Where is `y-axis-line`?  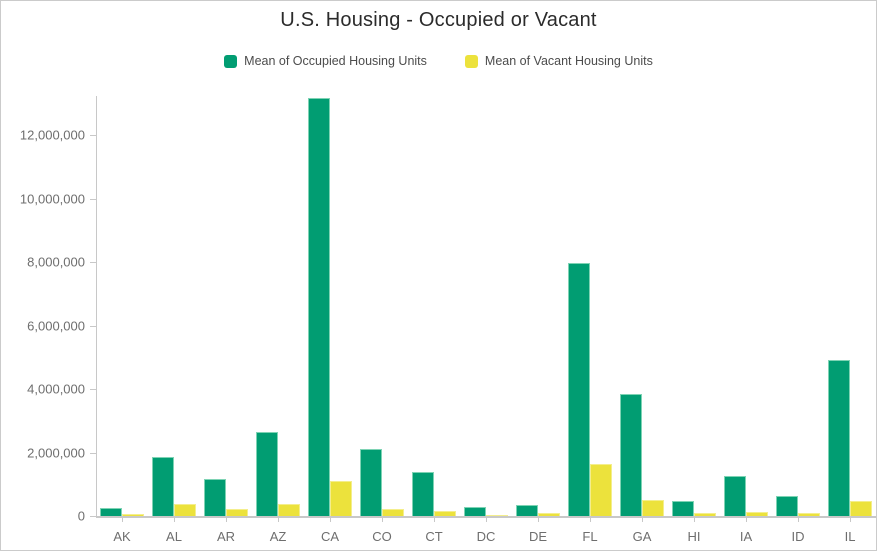 y-axis-line is located at coordinates (96, 306).